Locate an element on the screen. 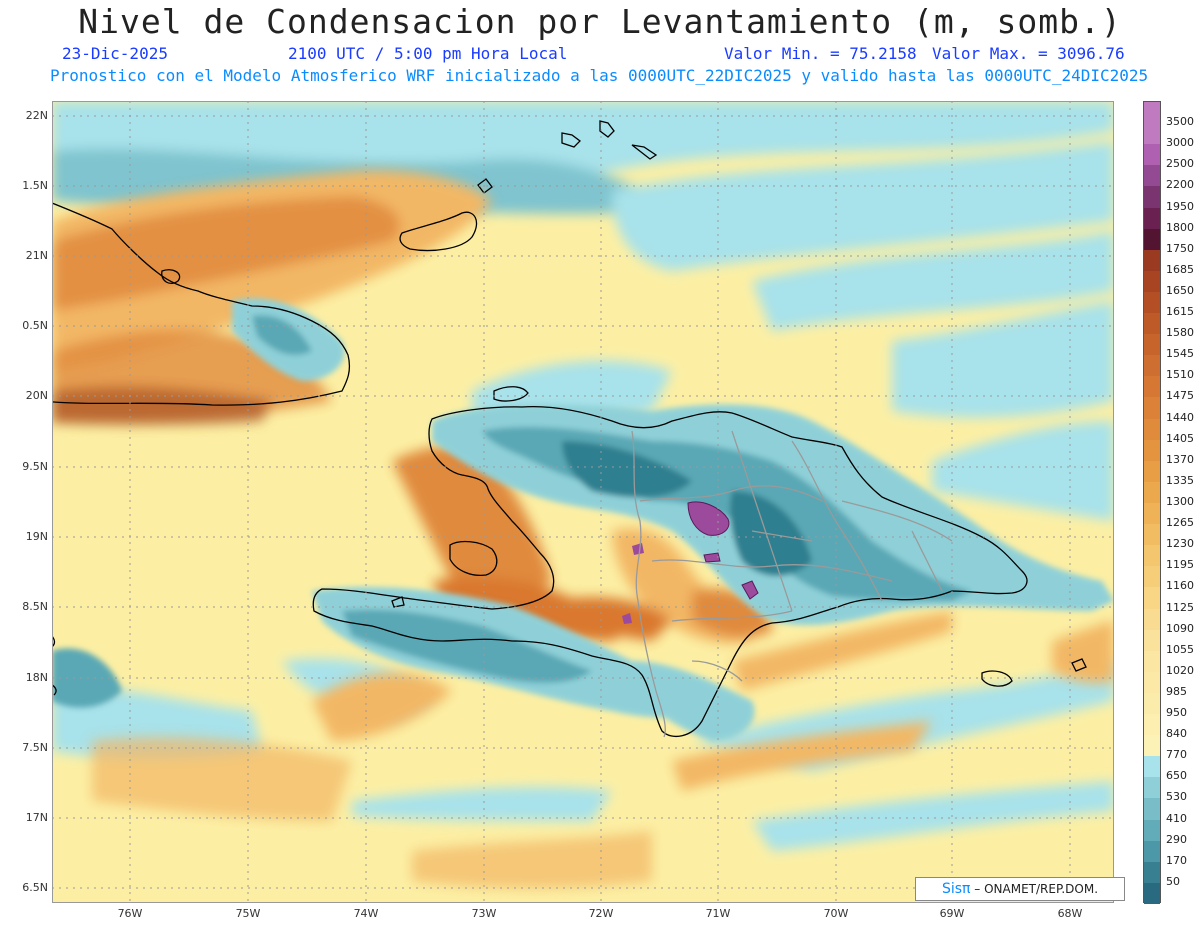 This screenshot has width=1200, height=927. lat-label: 18N is located at coordinates (36, 677).